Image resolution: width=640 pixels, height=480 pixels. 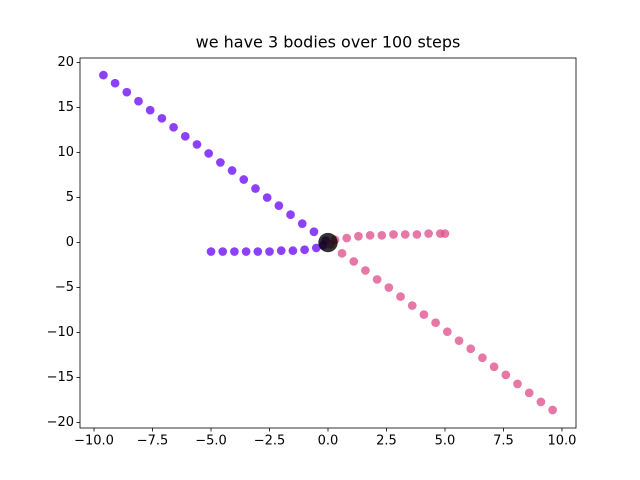 What do you see at coordinates (211, 441) in the screenshot?
I see `x-tick-label: −5.0` at bounding box center [211, 441].